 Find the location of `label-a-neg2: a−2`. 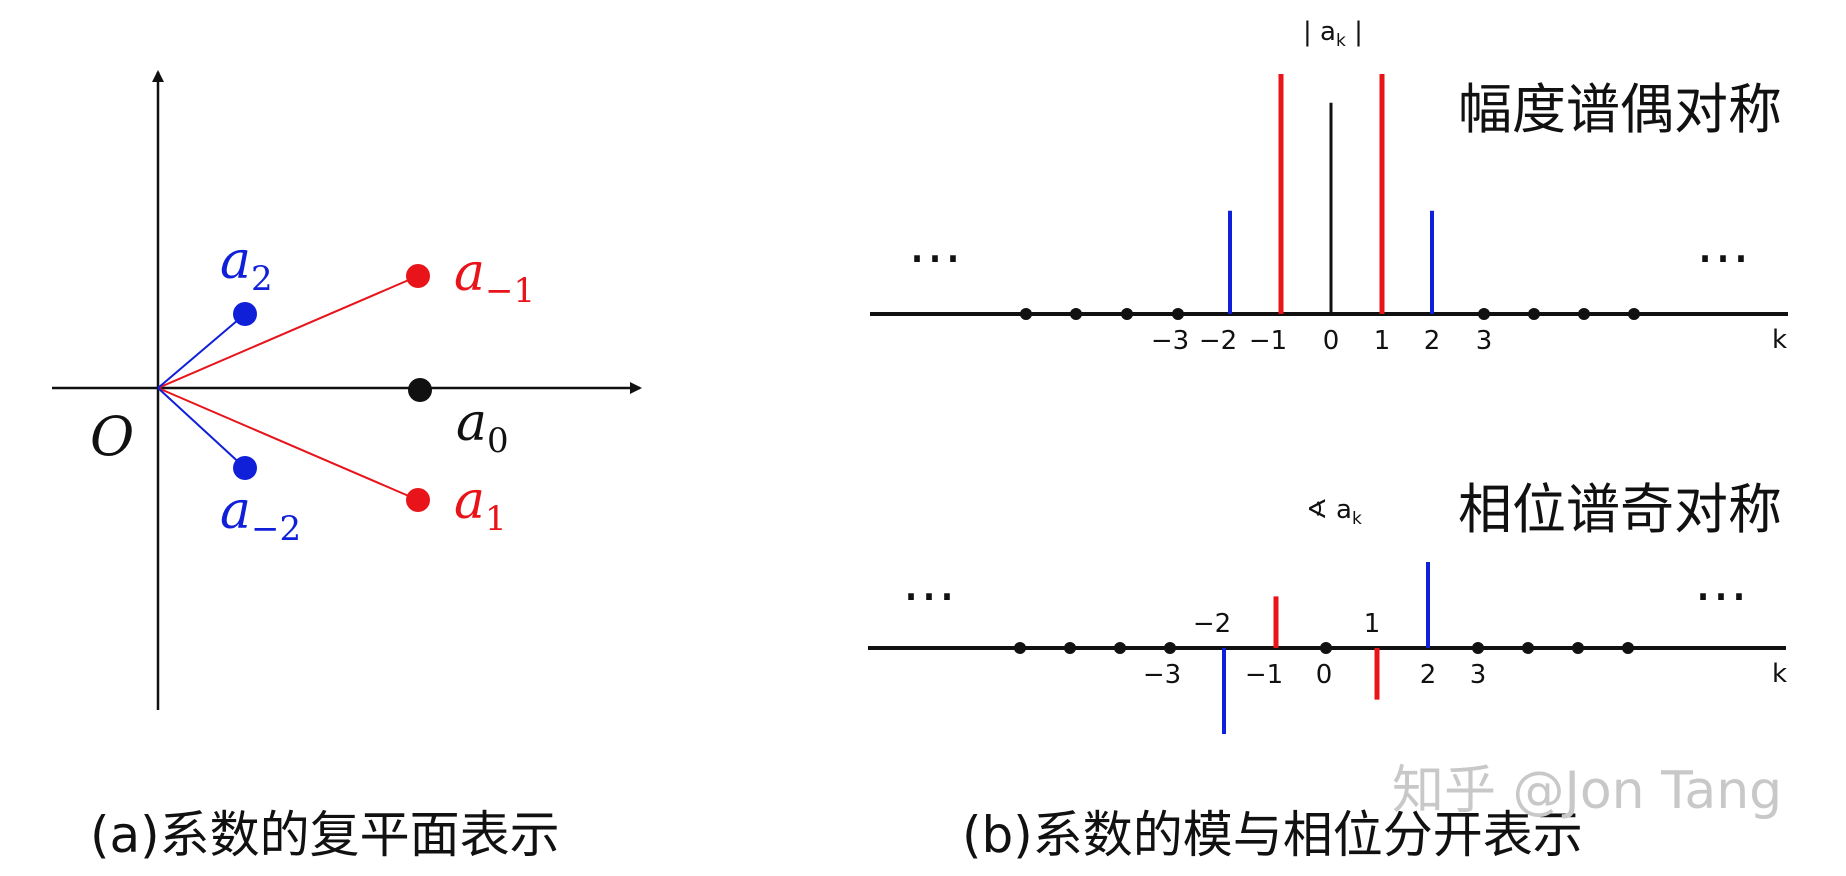

label-a-neg2: a−2 is located at coordinates (260, 515).